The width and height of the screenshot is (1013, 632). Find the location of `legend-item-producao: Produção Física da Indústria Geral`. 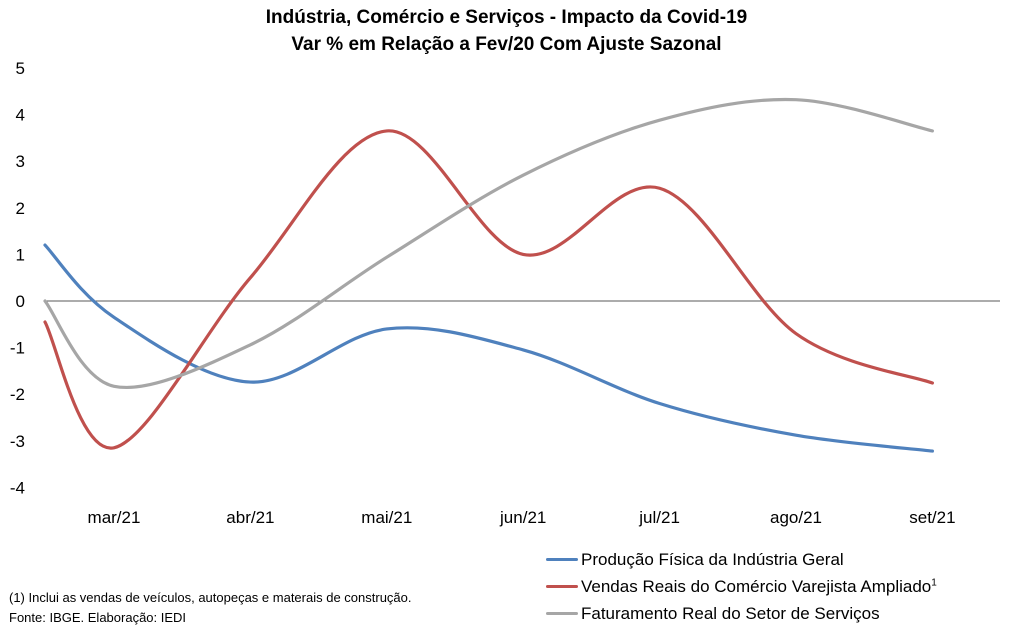

legend-item-producao: Produção Física da Indústria Geral is located at coordinates (741, 559).